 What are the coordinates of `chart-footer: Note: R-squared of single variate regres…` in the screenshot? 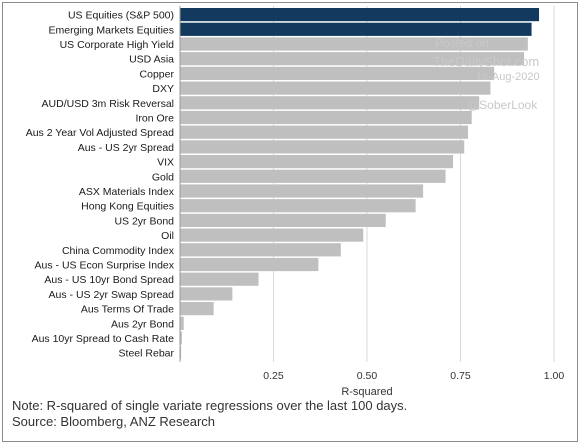 It's located at (209, 414).